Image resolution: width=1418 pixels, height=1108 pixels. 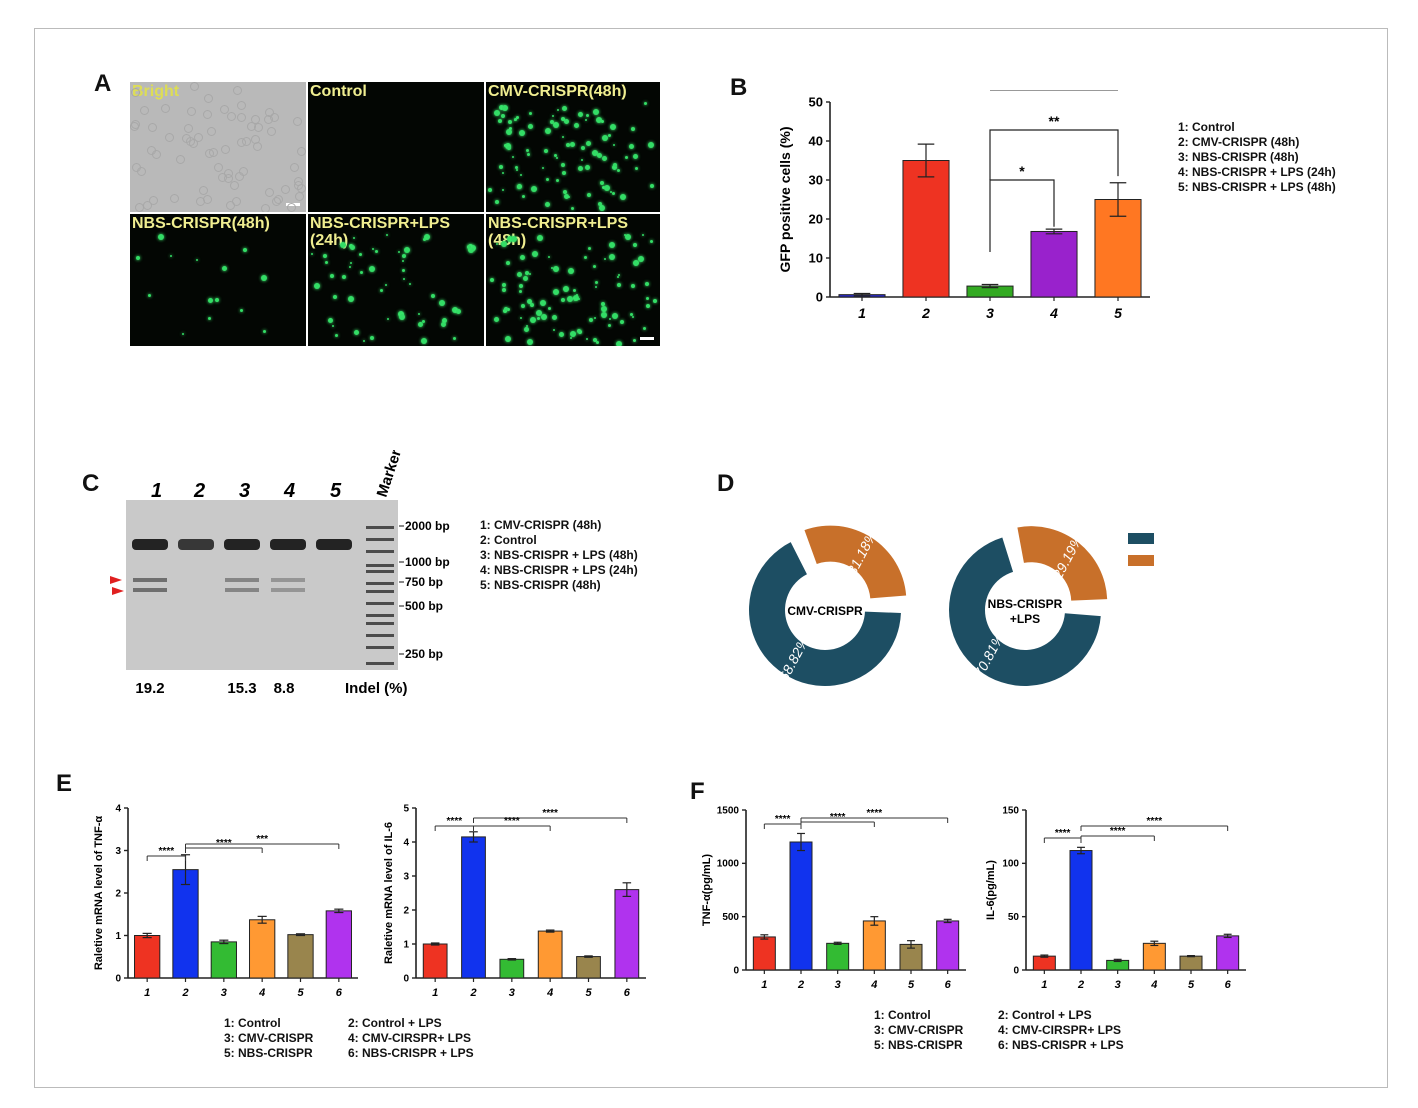 I want to click on gel-lane-labels: 1 2 3 4 5 Marker, so click(x=278, y=475).